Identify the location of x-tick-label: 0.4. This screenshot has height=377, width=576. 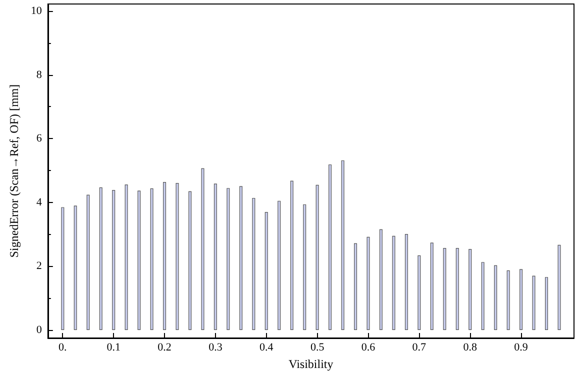
(267, 348).